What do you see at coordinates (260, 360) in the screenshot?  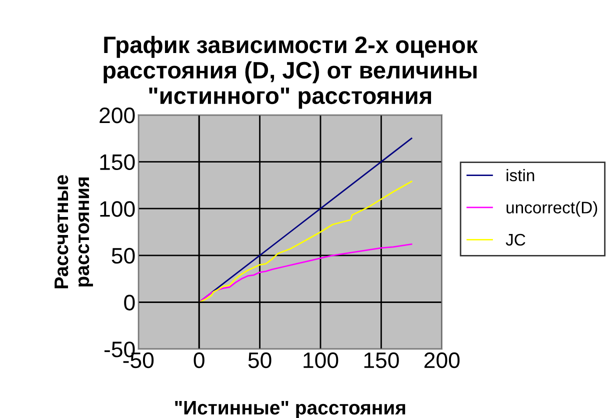 I see `x-tick-label: 50` at bounding box center [260, 360].